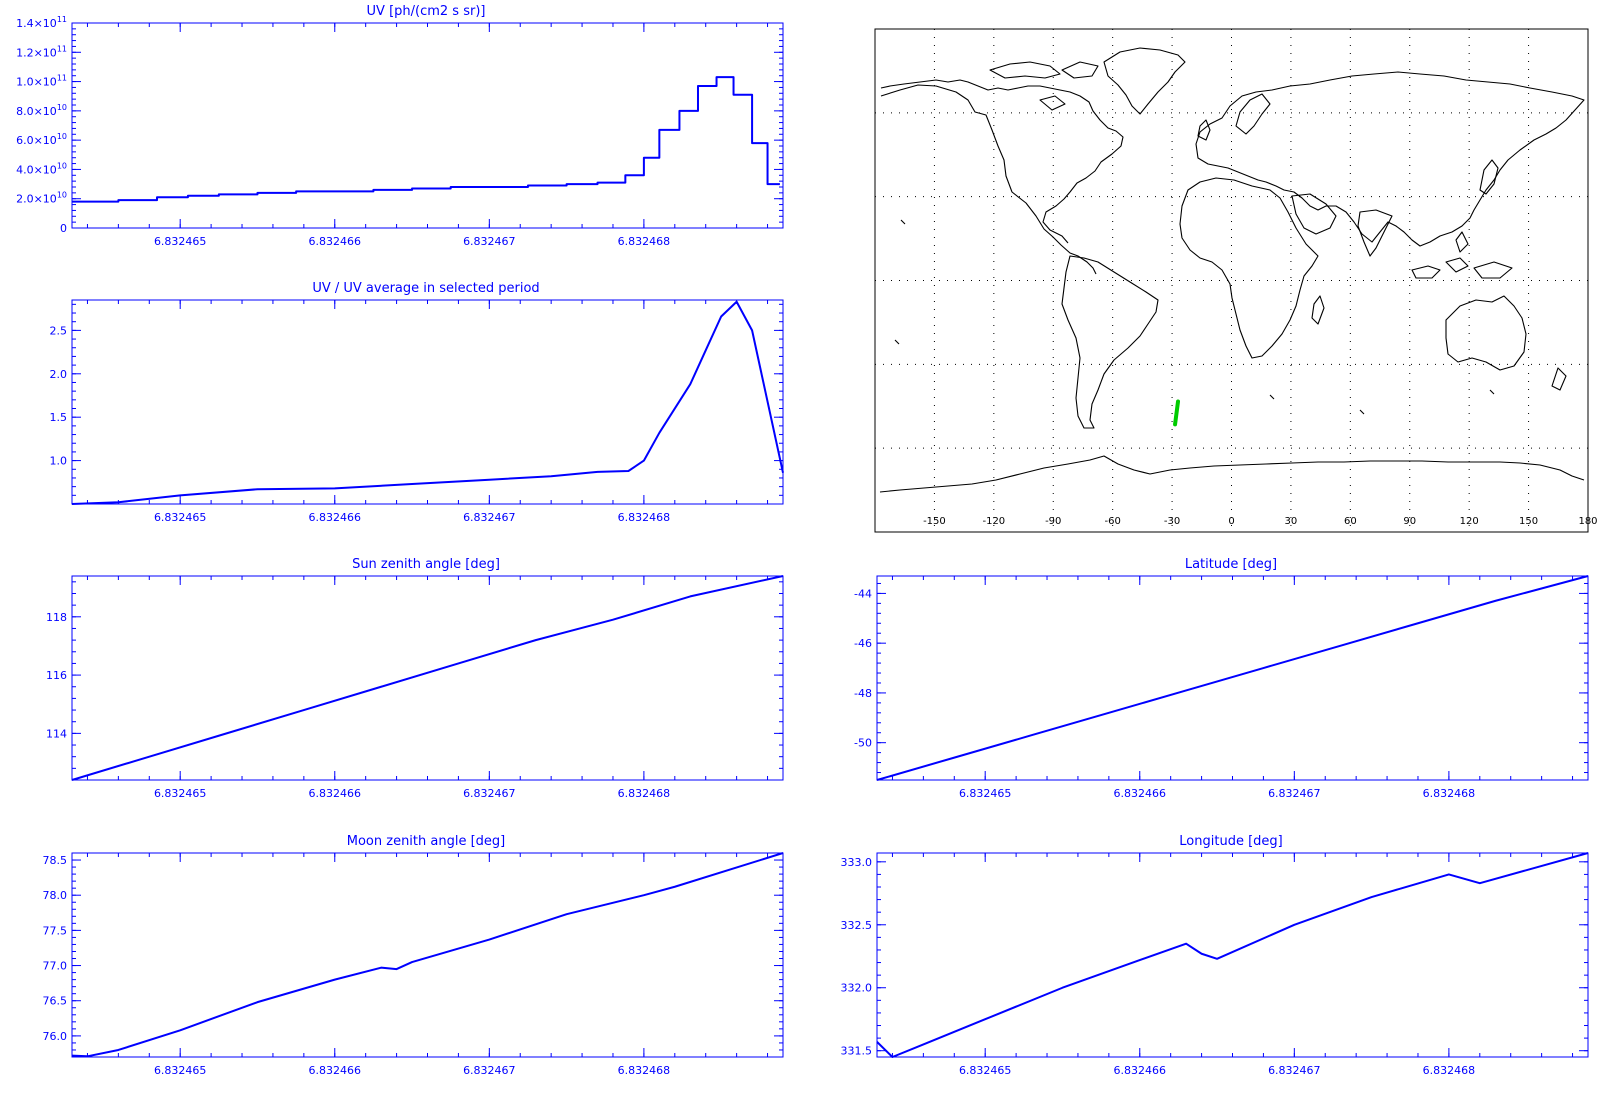 This screenshot has width=1600, height=1100. I want to click on map-lon-tick-label: -30, so click(1172, 521).